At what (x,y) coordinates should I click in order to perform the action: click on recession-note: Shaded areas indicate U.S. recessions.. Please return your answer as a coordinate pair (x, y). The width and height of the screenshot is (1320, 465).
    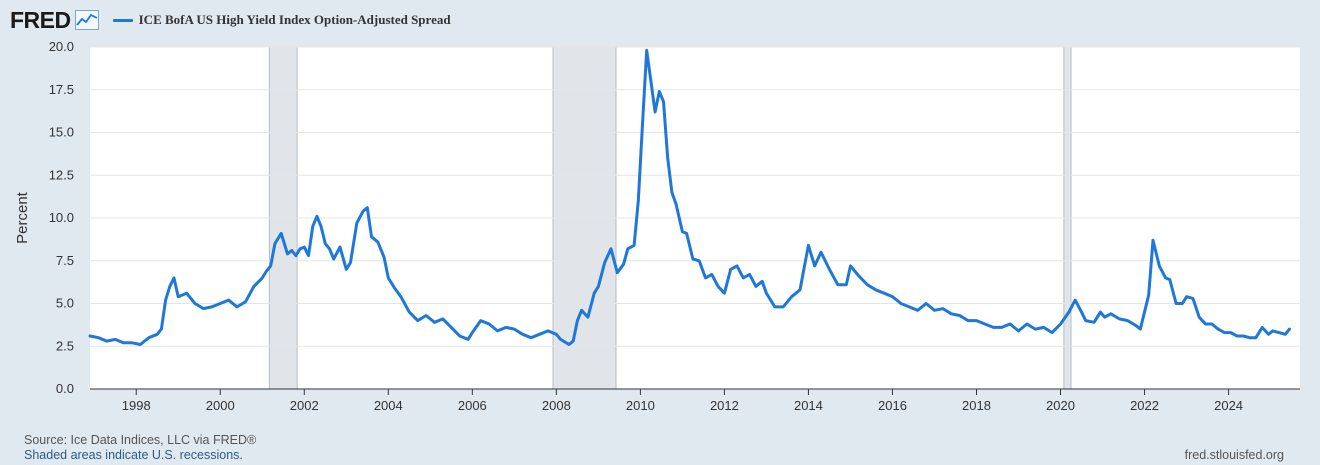
    Looking at the image, I should click on (133, 455).